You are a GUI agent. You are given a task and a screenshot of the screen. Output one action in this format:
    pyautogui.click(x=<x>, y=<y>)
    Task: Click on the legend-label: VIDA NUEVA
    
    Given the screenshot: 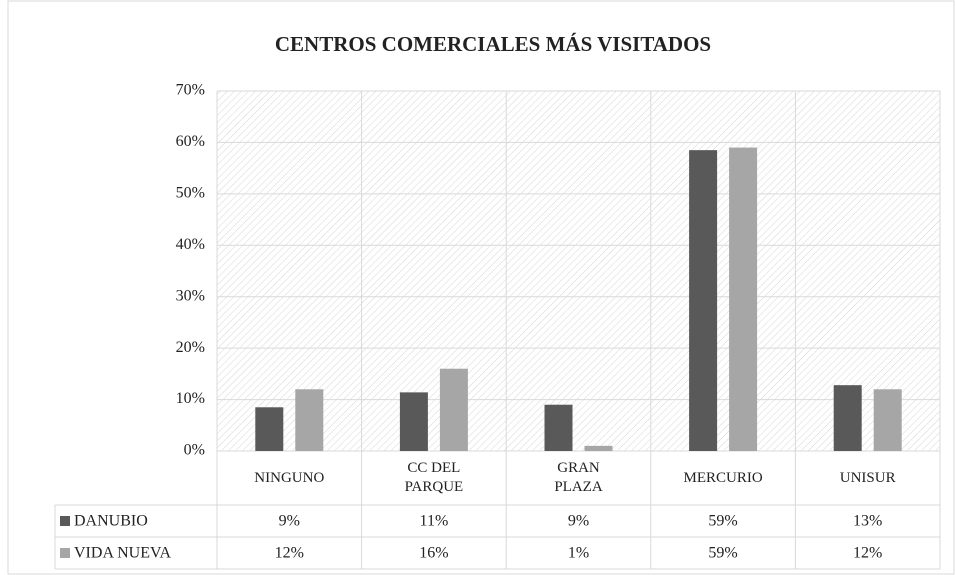 What is the action you would take?
    pyautogui.click(x=122, y=553)
    